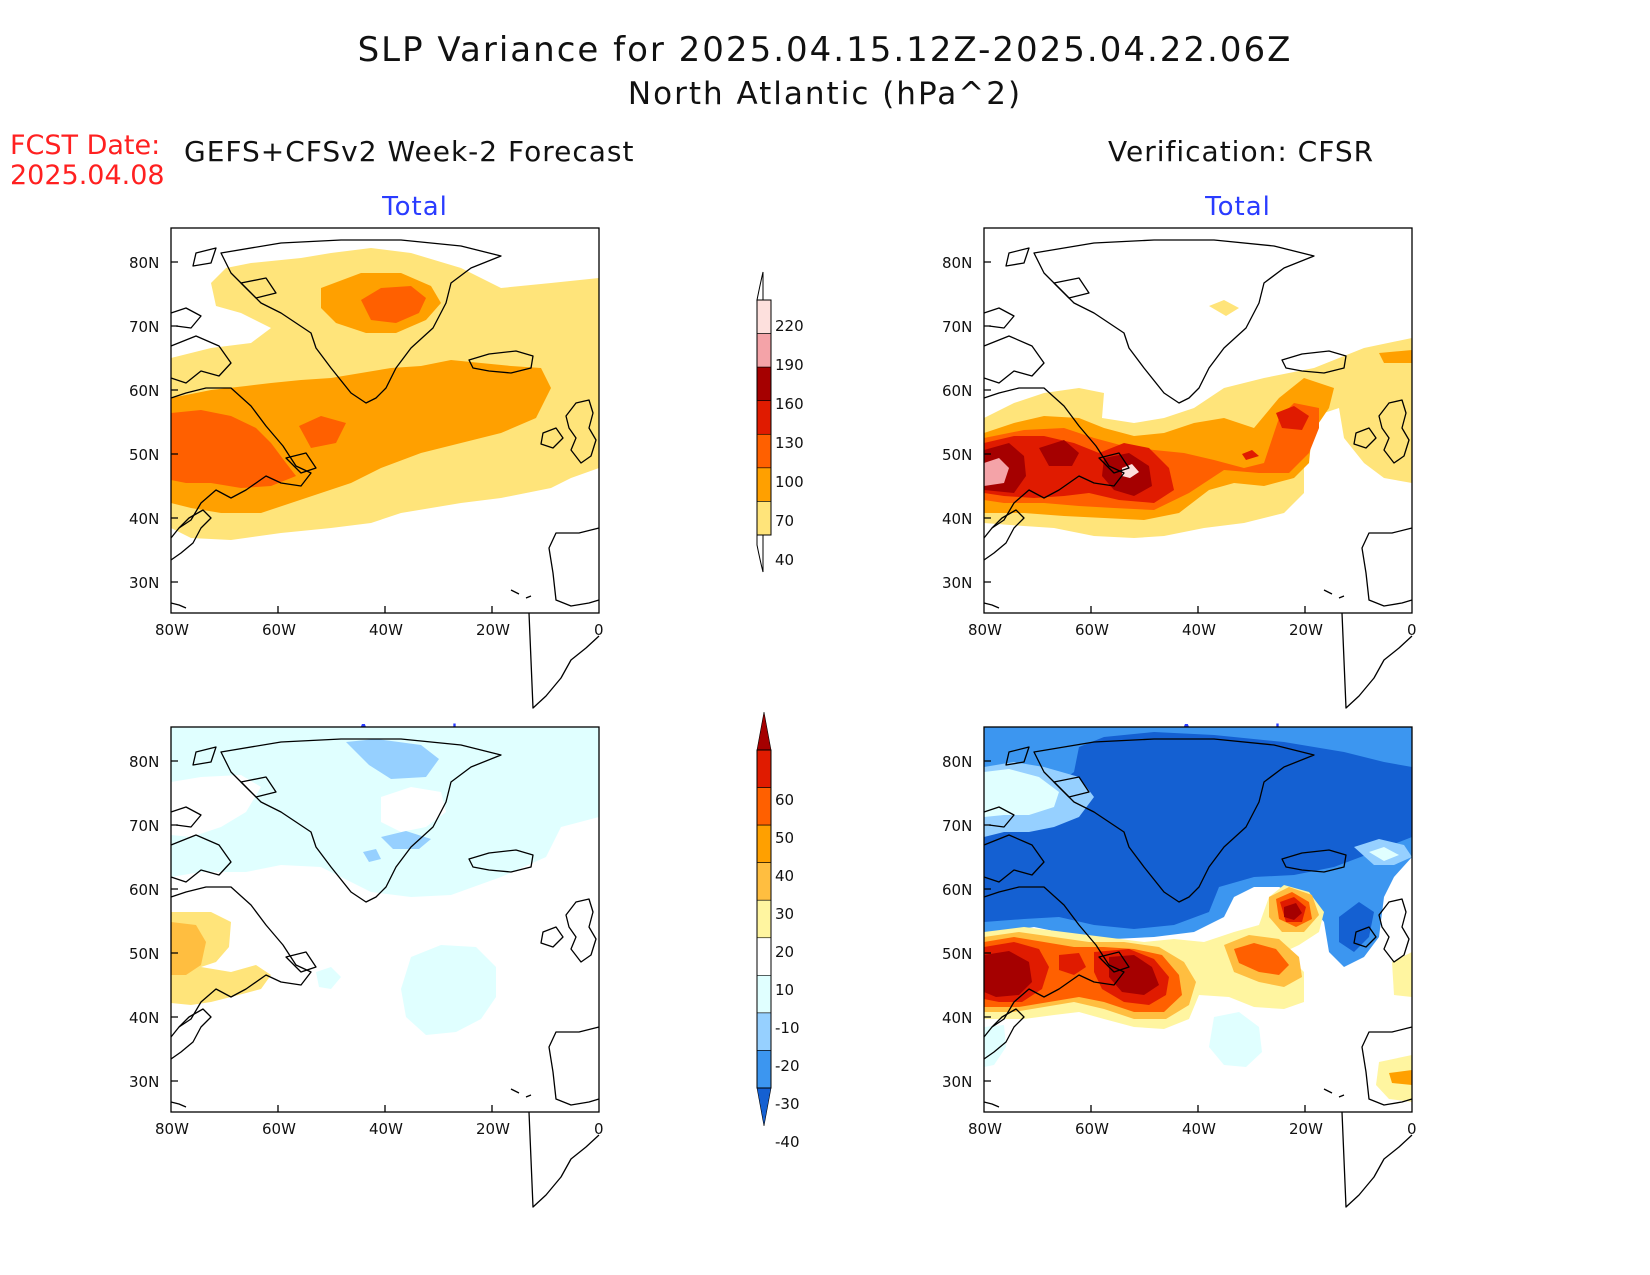 This screenshot has width=1650, height=1275. Describe the element at coordinates (1238, 207) in the screenshot. I see `panel-title-top-right: Total` at that location.